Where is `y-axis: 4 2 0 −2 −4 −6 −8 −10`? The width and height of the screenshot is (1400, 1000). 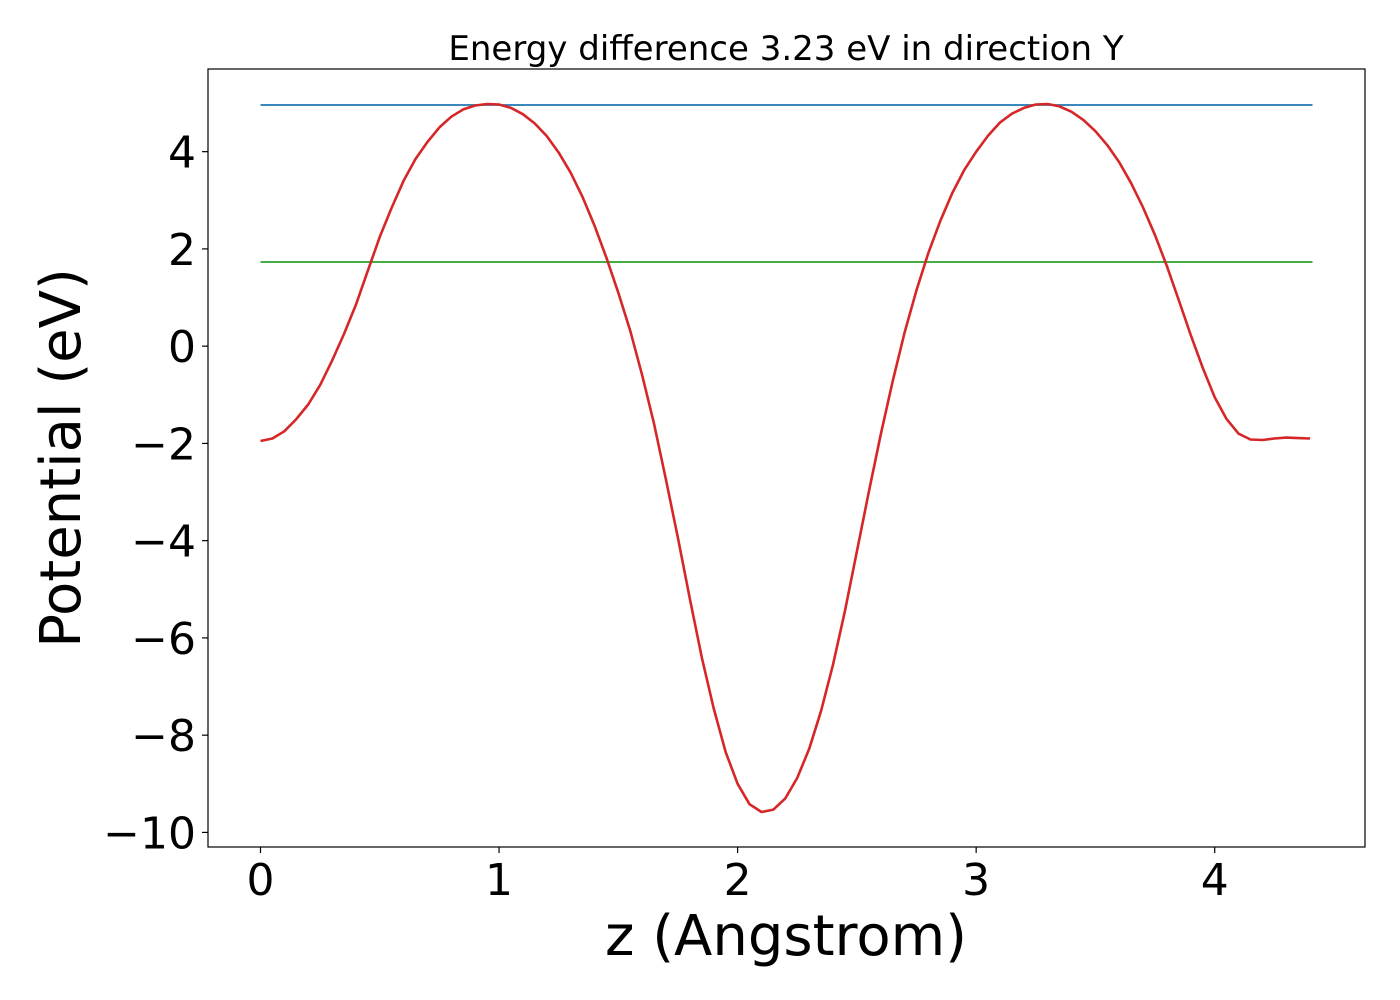
y-axis: 4 2 0 −2 −4 −6 −8 −10 is located at coordinates (155, 493).